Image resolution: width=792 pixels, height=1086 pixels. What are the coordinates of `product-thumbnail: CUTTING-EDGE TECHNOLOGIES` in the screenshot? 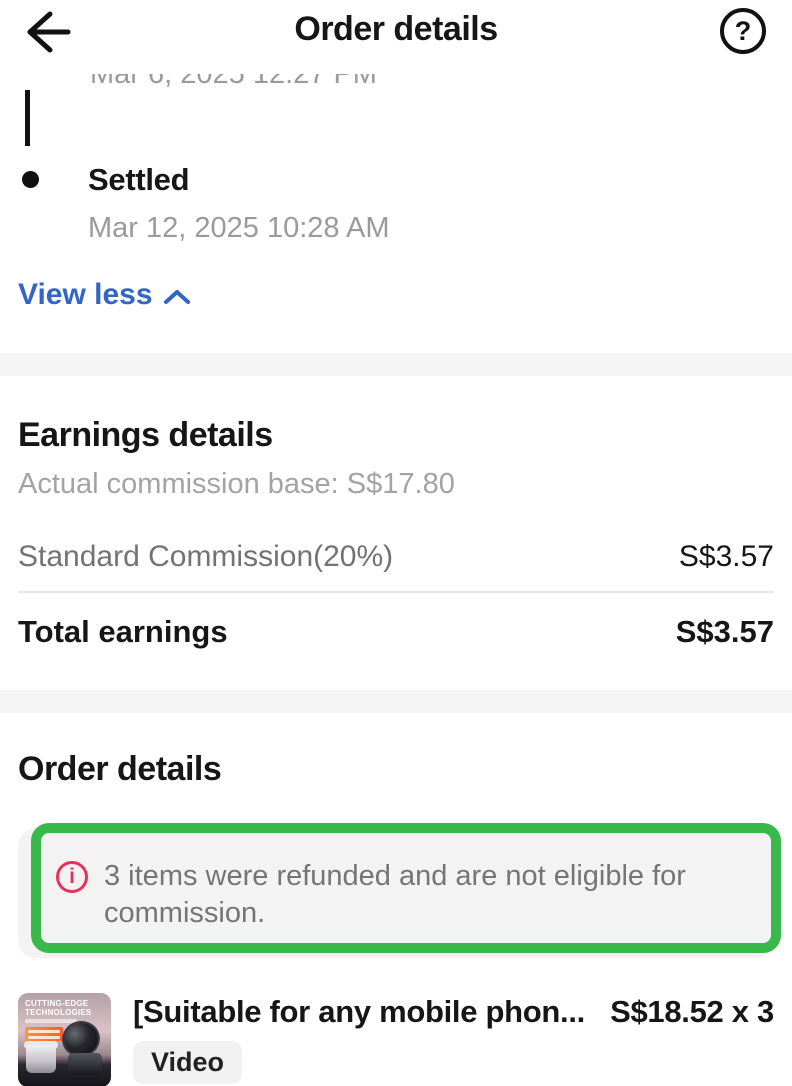 It's located at (64, 1039).